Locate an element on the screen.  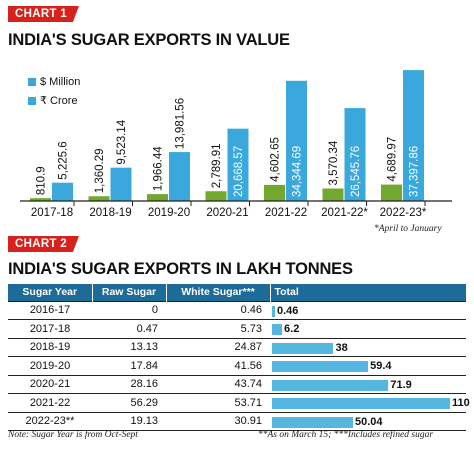
legend-swatch-million is located at coordinates (32, 82).